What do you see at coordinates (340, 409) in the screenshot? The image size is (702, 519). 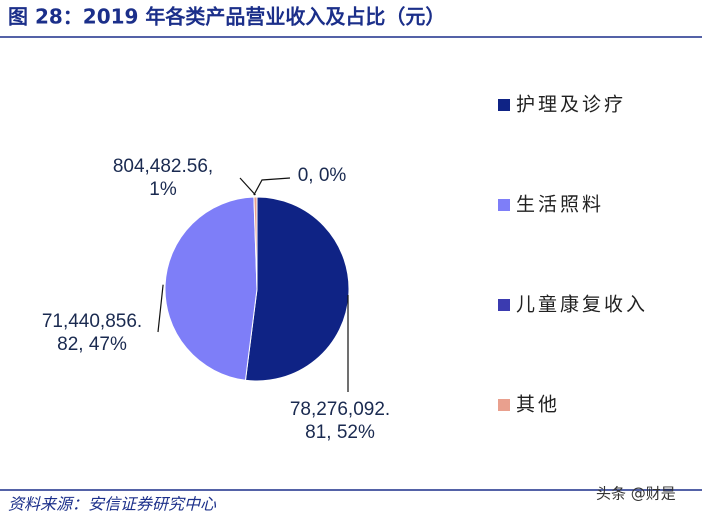 I see `data-label: 78,276,092.` at bounding box center [340, 409].